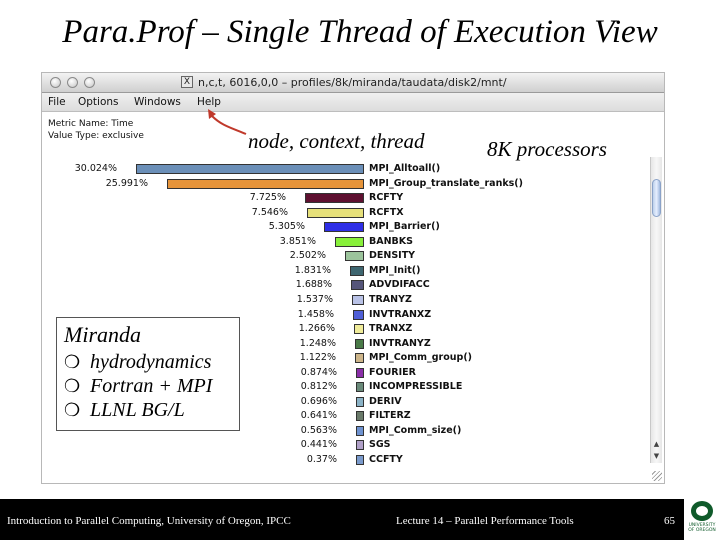 The width and height of the screenshot is (720, 540). What do you see at coordinates (415, 430) in the screenshot?
I see `profile-function-name: MPI_Comm_size()` at bounding box center [415, 430].